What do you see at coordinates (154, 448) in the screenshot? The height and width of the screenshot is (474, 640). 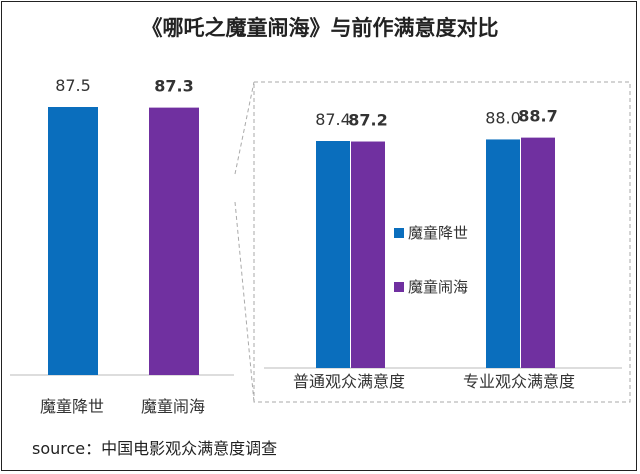 I see `source-note: source：中国电影观众满意度调查` at bounding box center [154, 448].